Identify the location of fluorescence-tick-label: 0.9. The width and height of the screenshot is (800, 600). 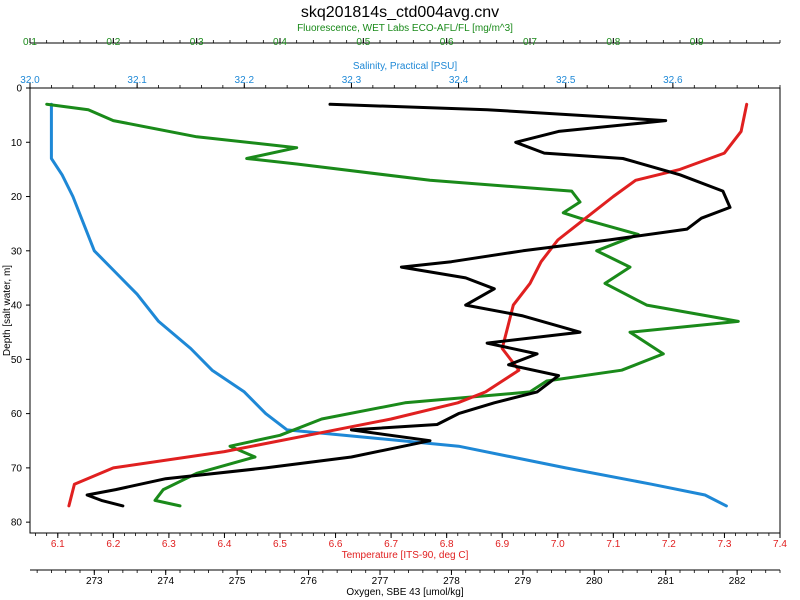
(697, 42).